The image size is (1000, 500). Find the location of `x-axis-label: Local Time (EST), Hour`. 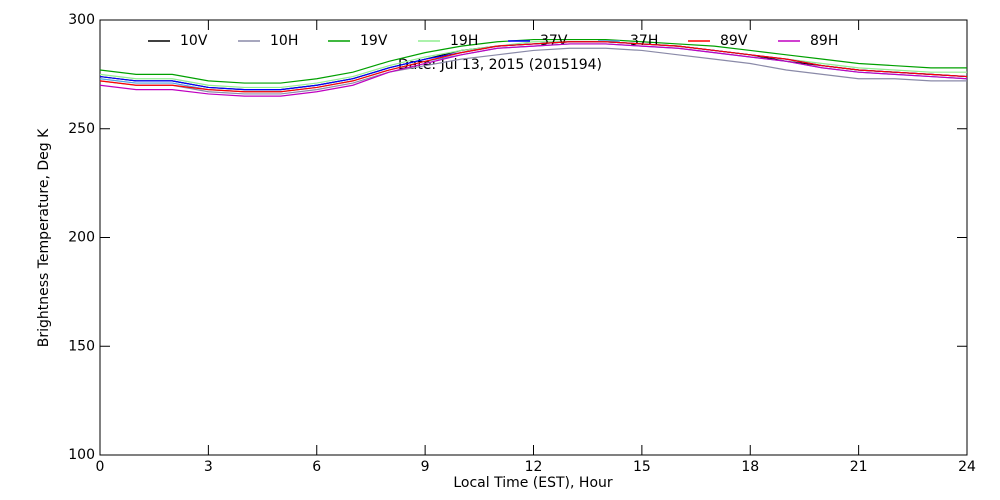

x-axis-label: Local Time (EST), Hour is located at coordinates (533, 483).